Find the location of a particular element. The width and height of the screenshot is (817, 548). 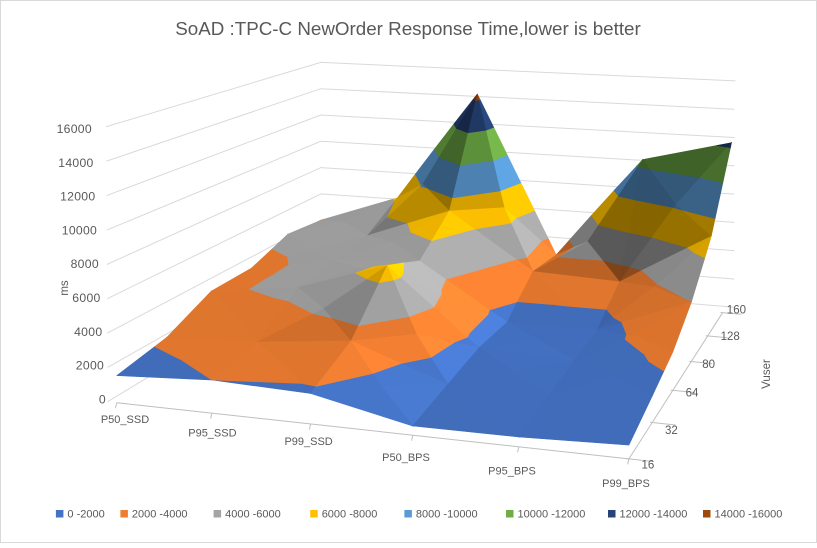

svg-text: 4000 is located at coordinates (88, 332).